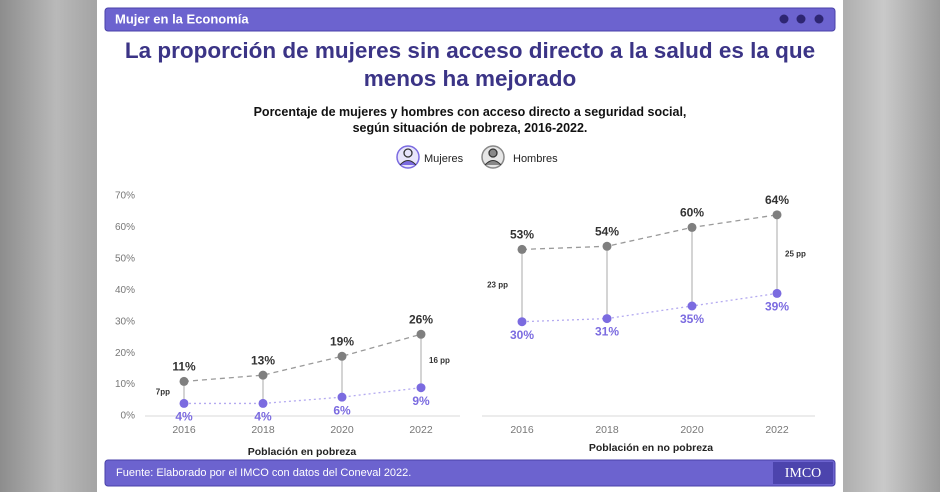  Describe the element at coordinates (125, 227) in the screenshot. I see `y-tick-label: 60%` at that location.